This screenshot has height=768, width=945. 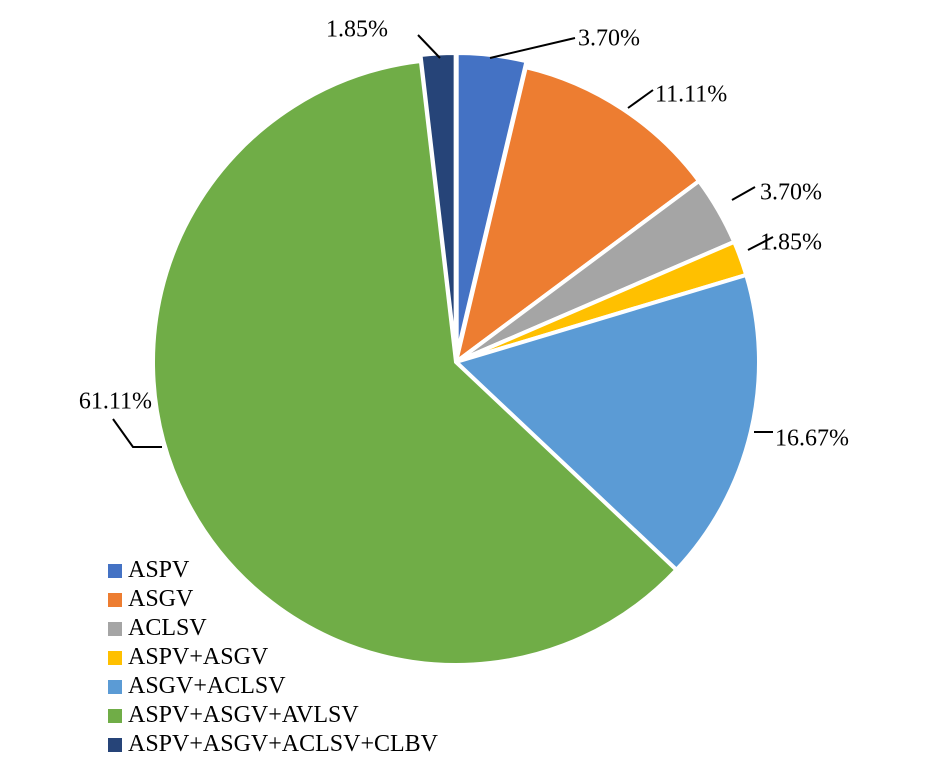 What do you see at coordinates (283, 744) in the screenshot?
I see `legend-label: ASPV+ASGV+ACLSV+CLBV` at bounding box center [283, 744].